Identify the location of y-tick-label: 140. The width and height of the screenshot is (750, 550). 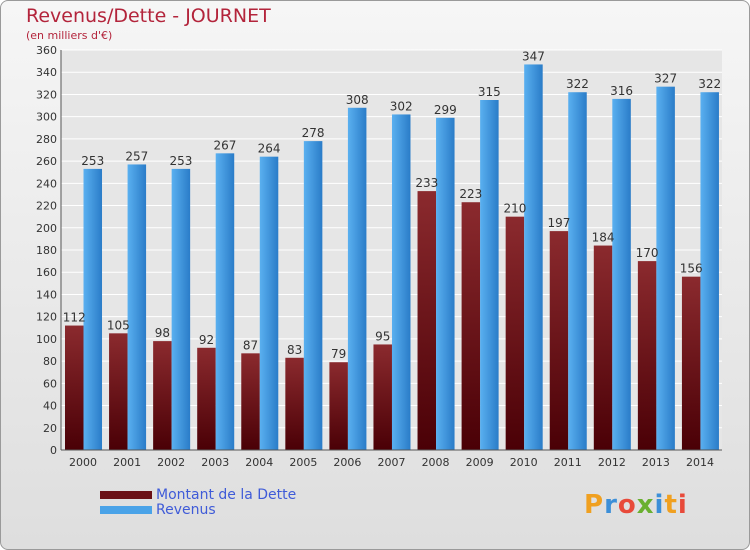
(46, 294).